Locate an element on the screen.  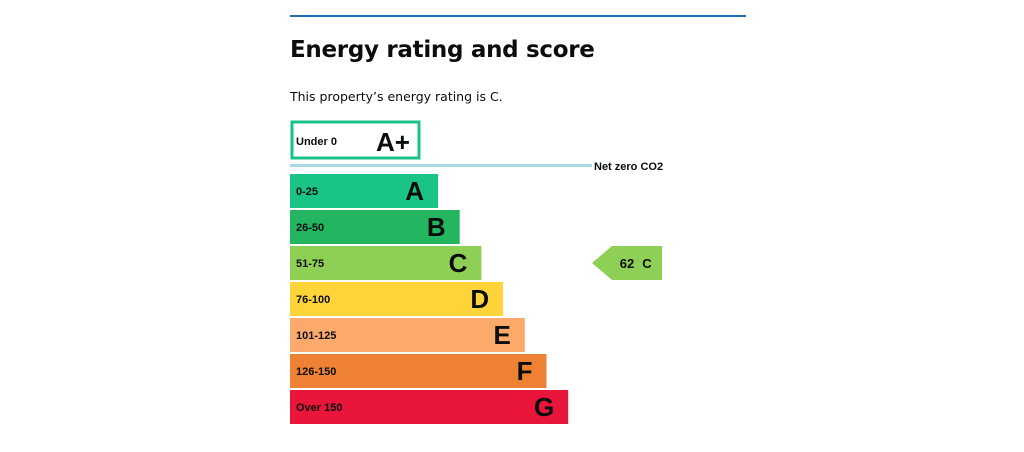
net-zero-line is located at coordinates (441, 165).